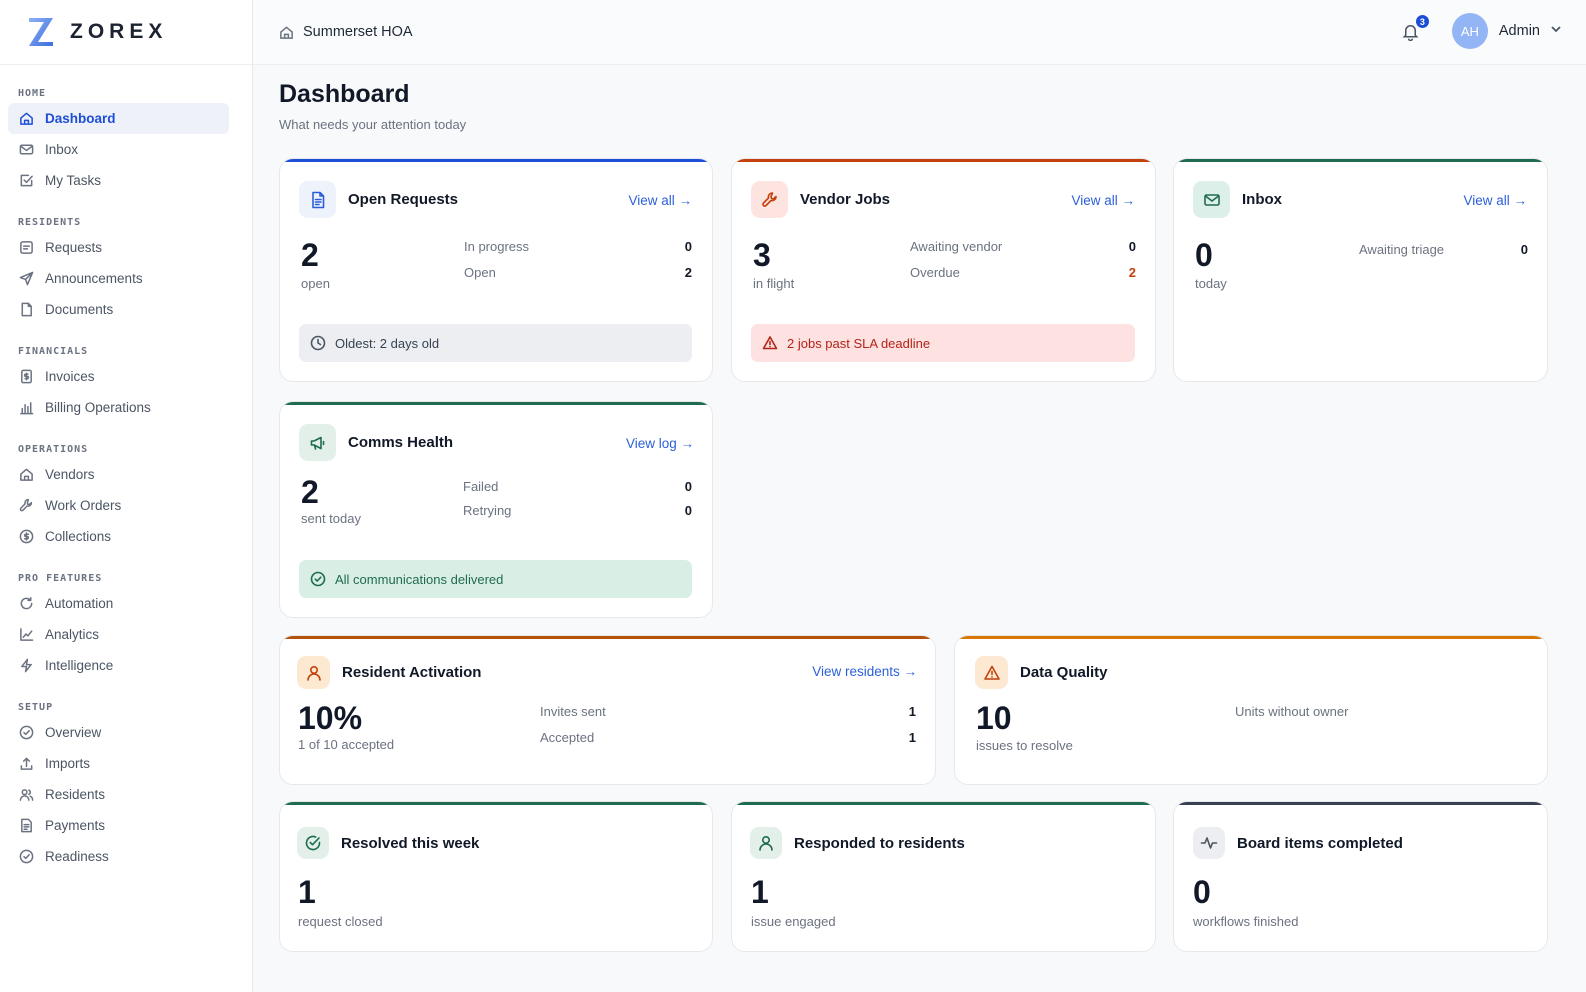 The image size is (1586, 992). I want to click on send-icon, so click(26, 279).